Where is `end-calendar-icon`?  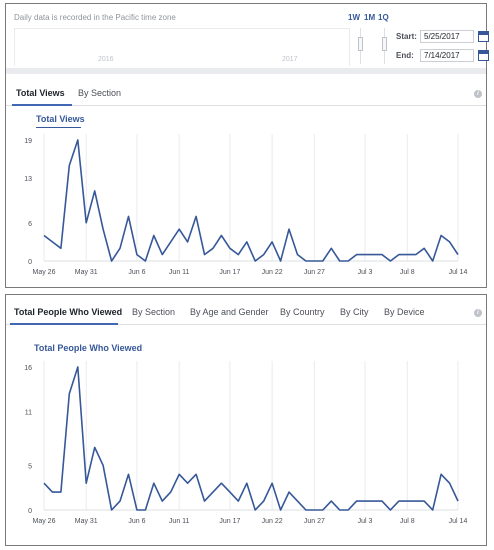 end-calendar-icon is located at coordinates (483, 55).